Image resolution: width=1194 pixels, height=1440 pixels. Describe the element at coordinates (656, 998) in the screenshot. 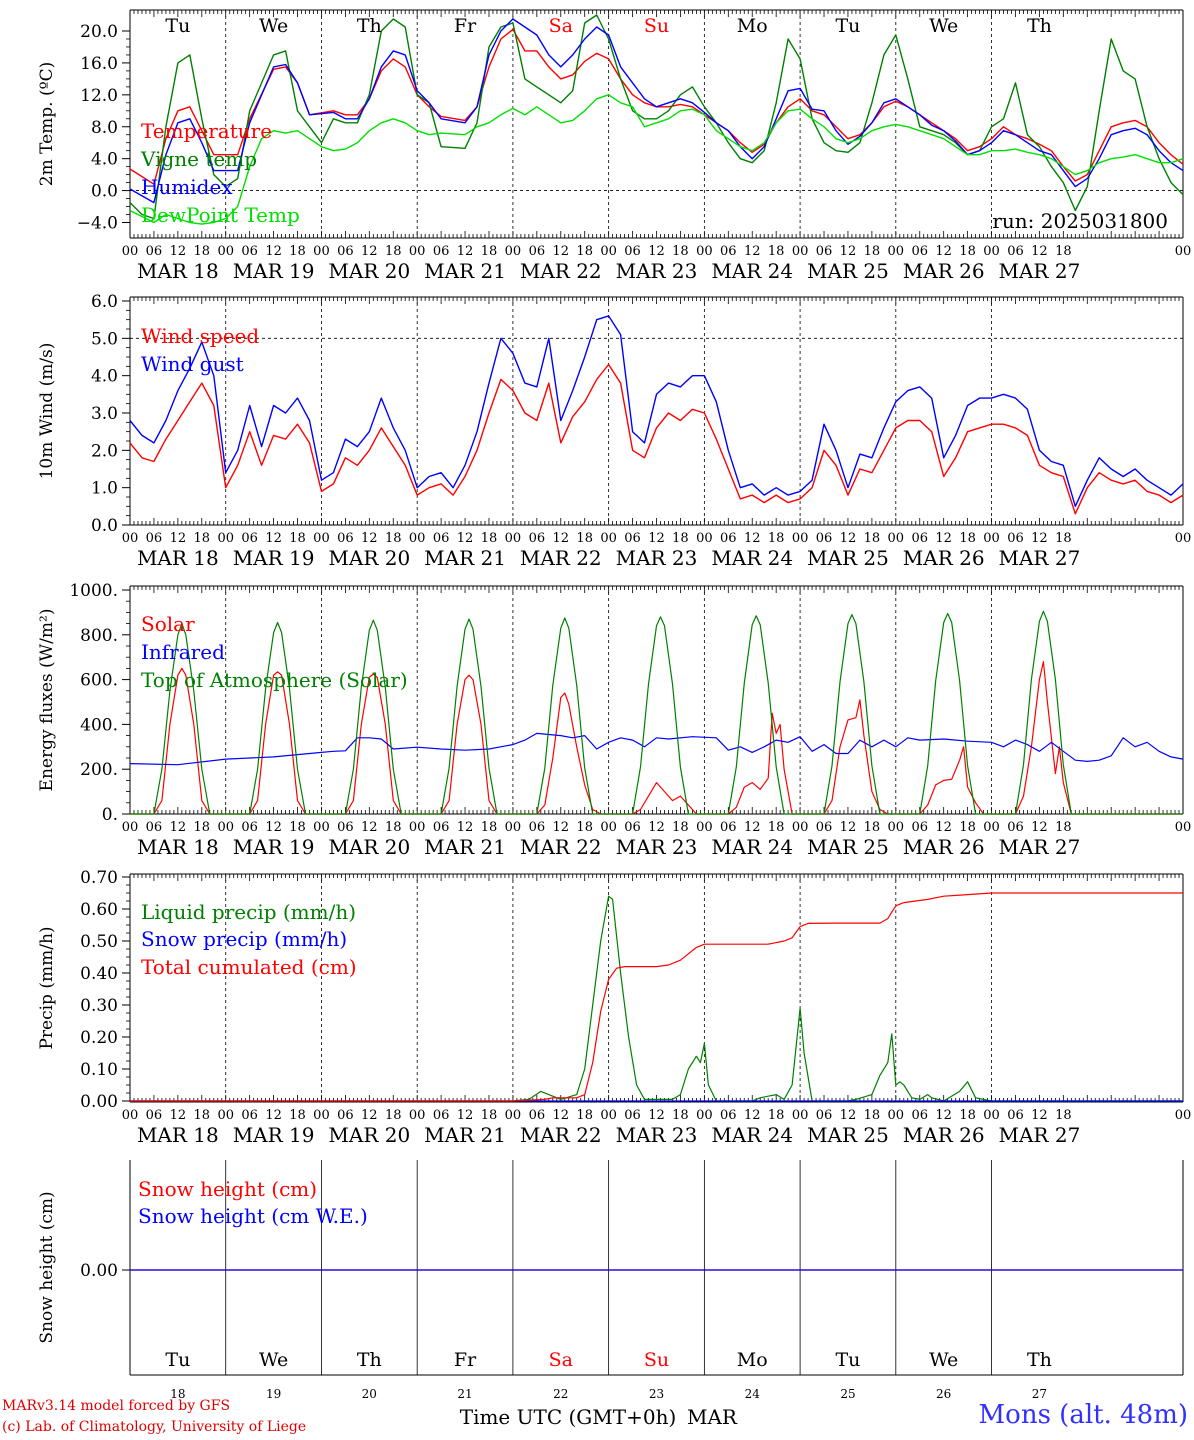

I see `series-liquid-precip-mm-h-` at that location.